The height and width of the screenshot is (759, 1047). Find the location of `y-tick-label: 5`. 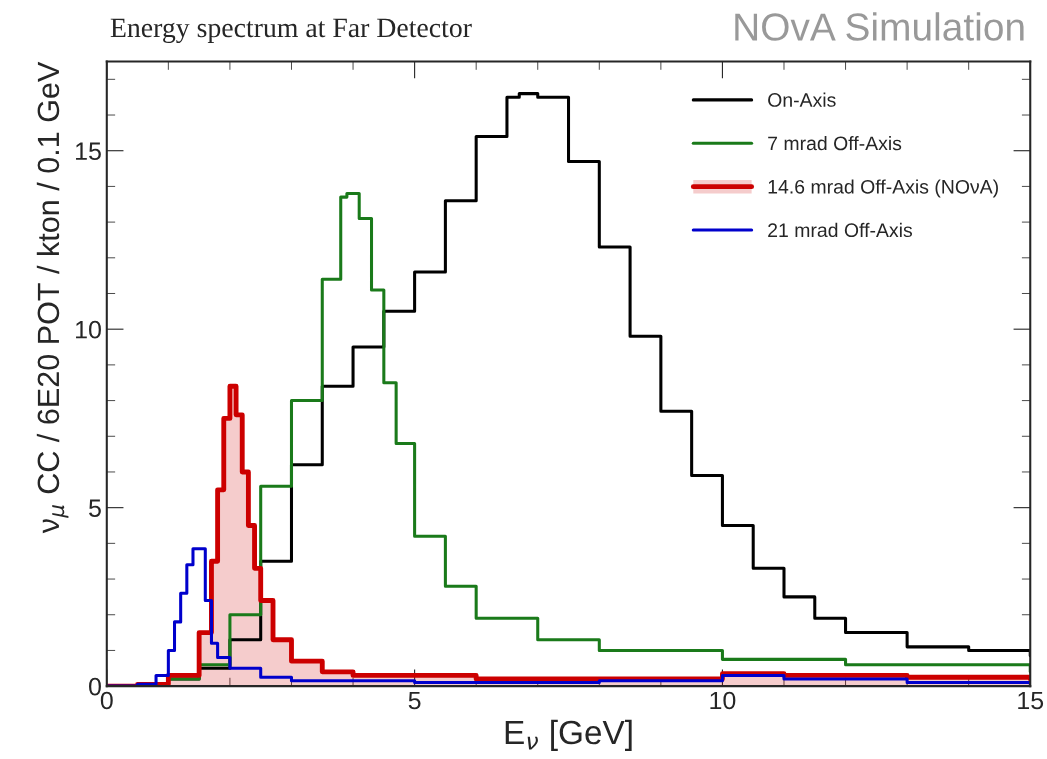

y-tick-label: 5 is located at coordinates (95, 508).